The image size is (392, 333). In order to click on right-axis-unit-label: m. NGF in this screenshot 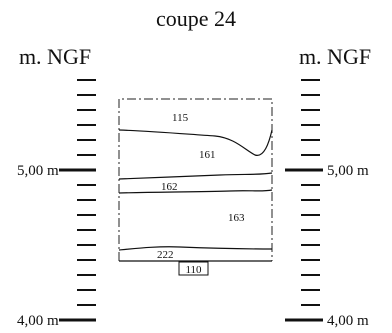, I will do `click(335, 56)`.